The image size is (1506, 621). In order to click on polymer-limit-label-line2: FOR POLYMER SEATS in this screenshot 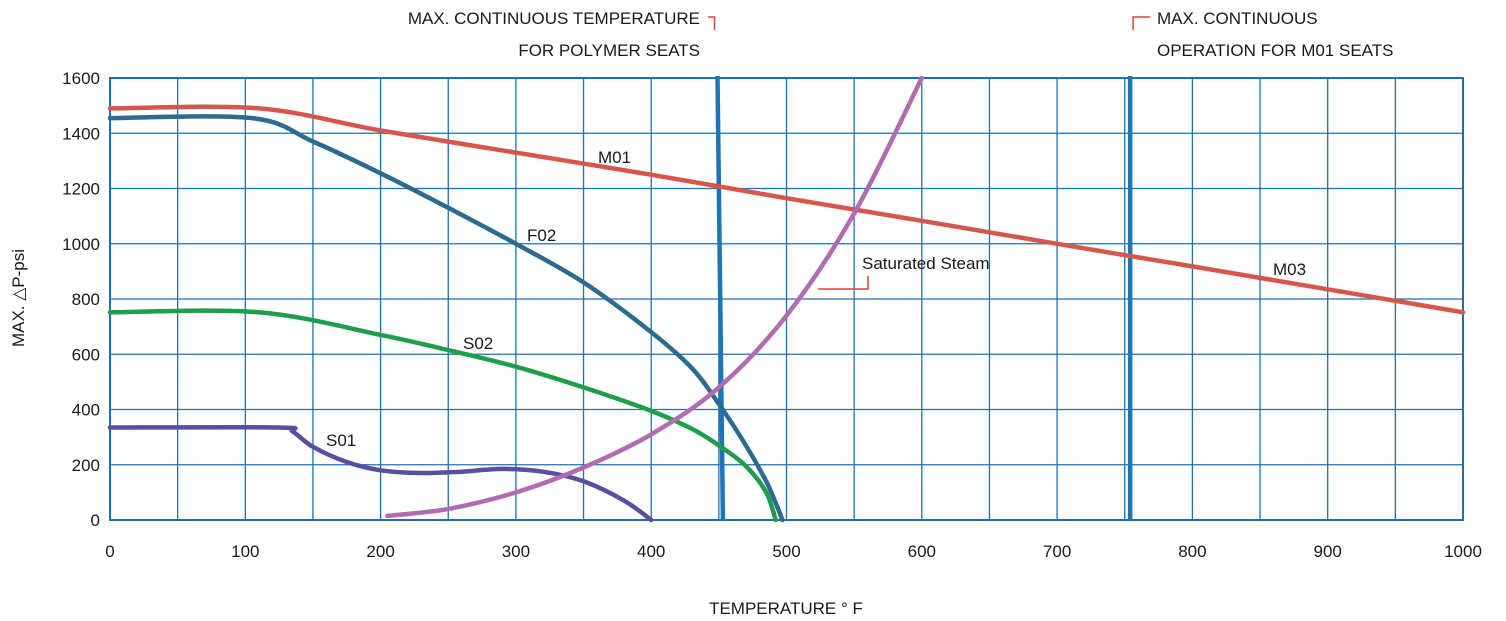, I will do `click(609, 50)`.